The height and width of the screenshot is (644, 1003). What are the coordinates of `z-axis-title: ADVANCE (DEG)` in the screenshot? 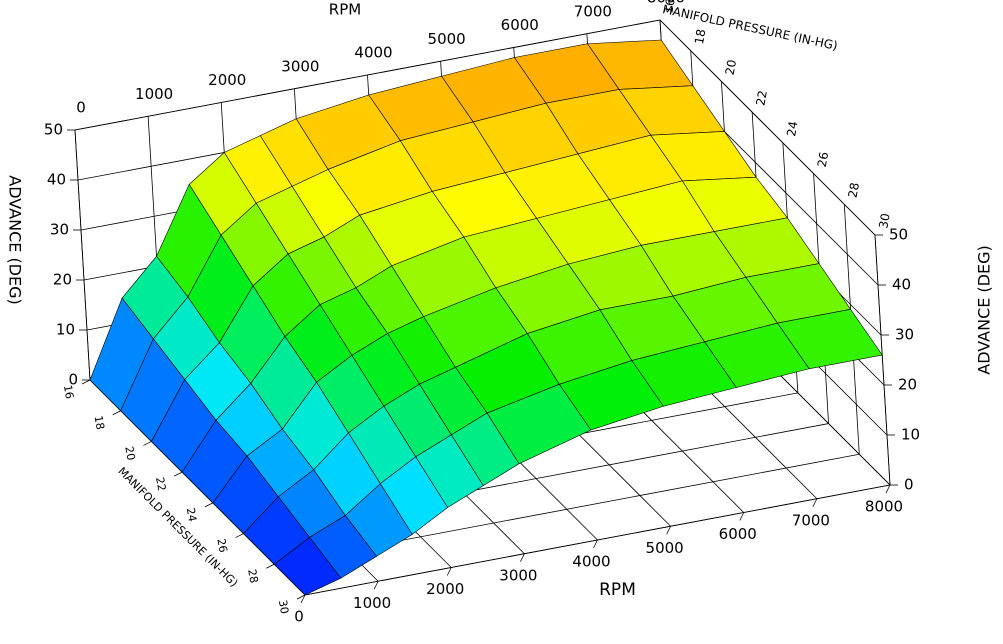 It's located at (15, 240).